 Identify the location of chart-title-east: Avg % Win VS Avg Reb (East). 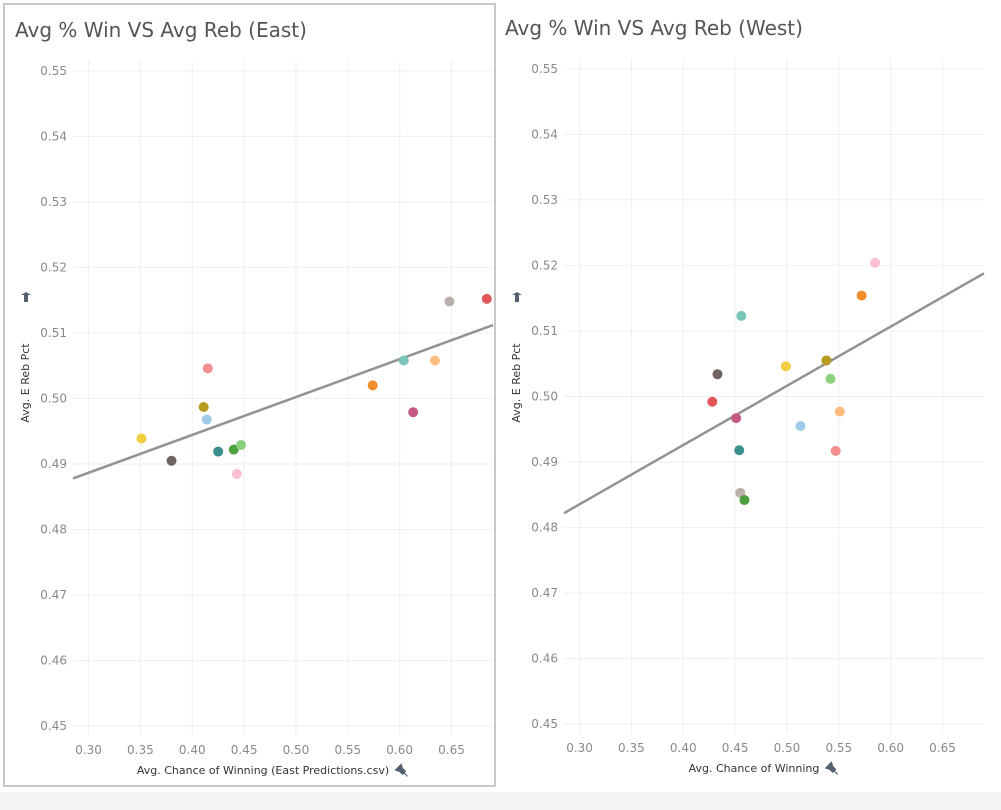
(161, 30).